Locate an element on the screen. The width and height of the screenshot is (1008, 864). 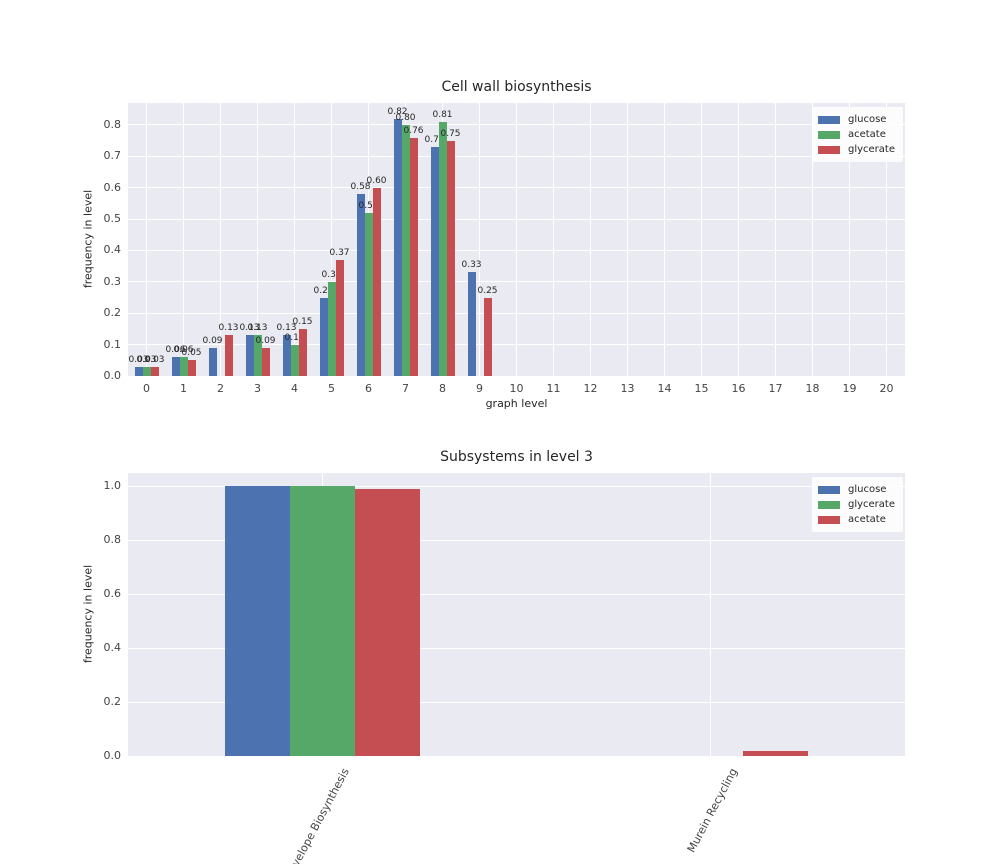
bar-value-label: 0.73 is located at coordinates (434, 139).